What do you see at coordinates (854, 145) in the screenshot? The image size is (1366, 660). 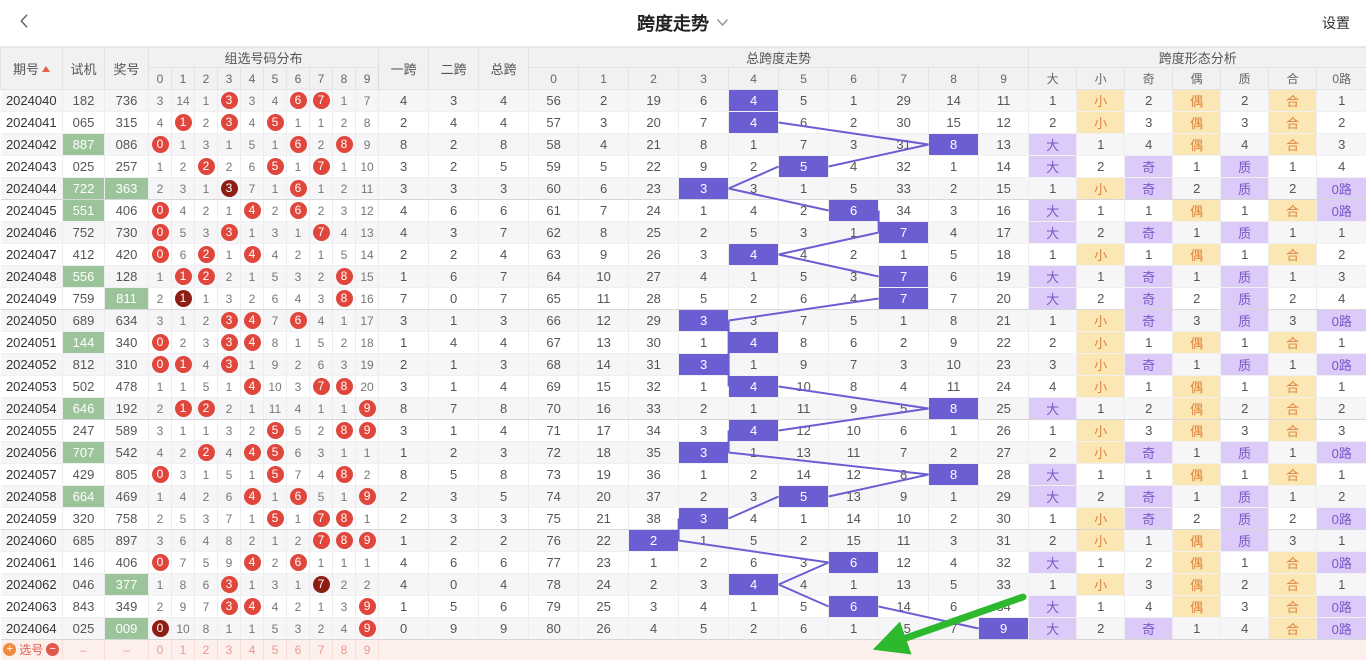 I see `trend-cell: 3` at bounding box center [854, 145].